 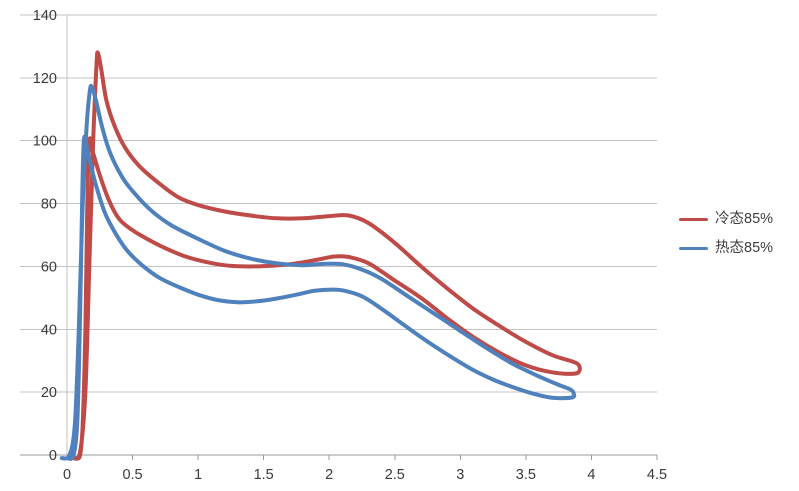 I want to click on x-tick-label: 1.5, so click(x=264, y=475).